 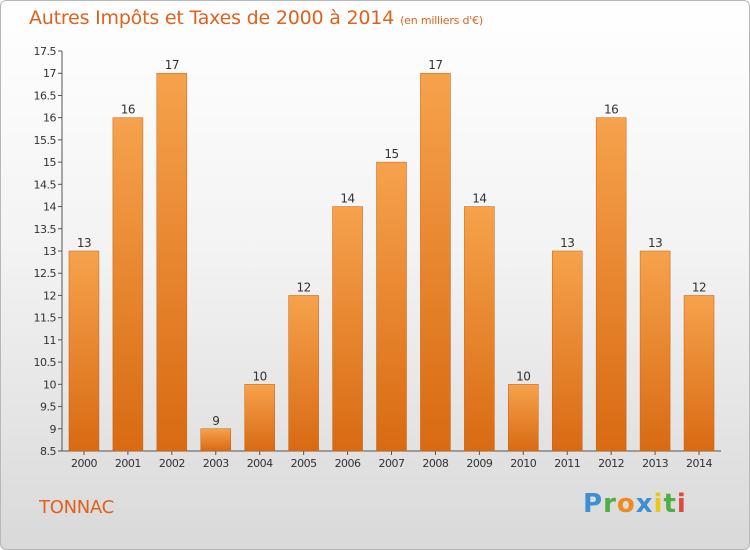 I want to click on data-label-2007: 15, so click(x=391, y=154).